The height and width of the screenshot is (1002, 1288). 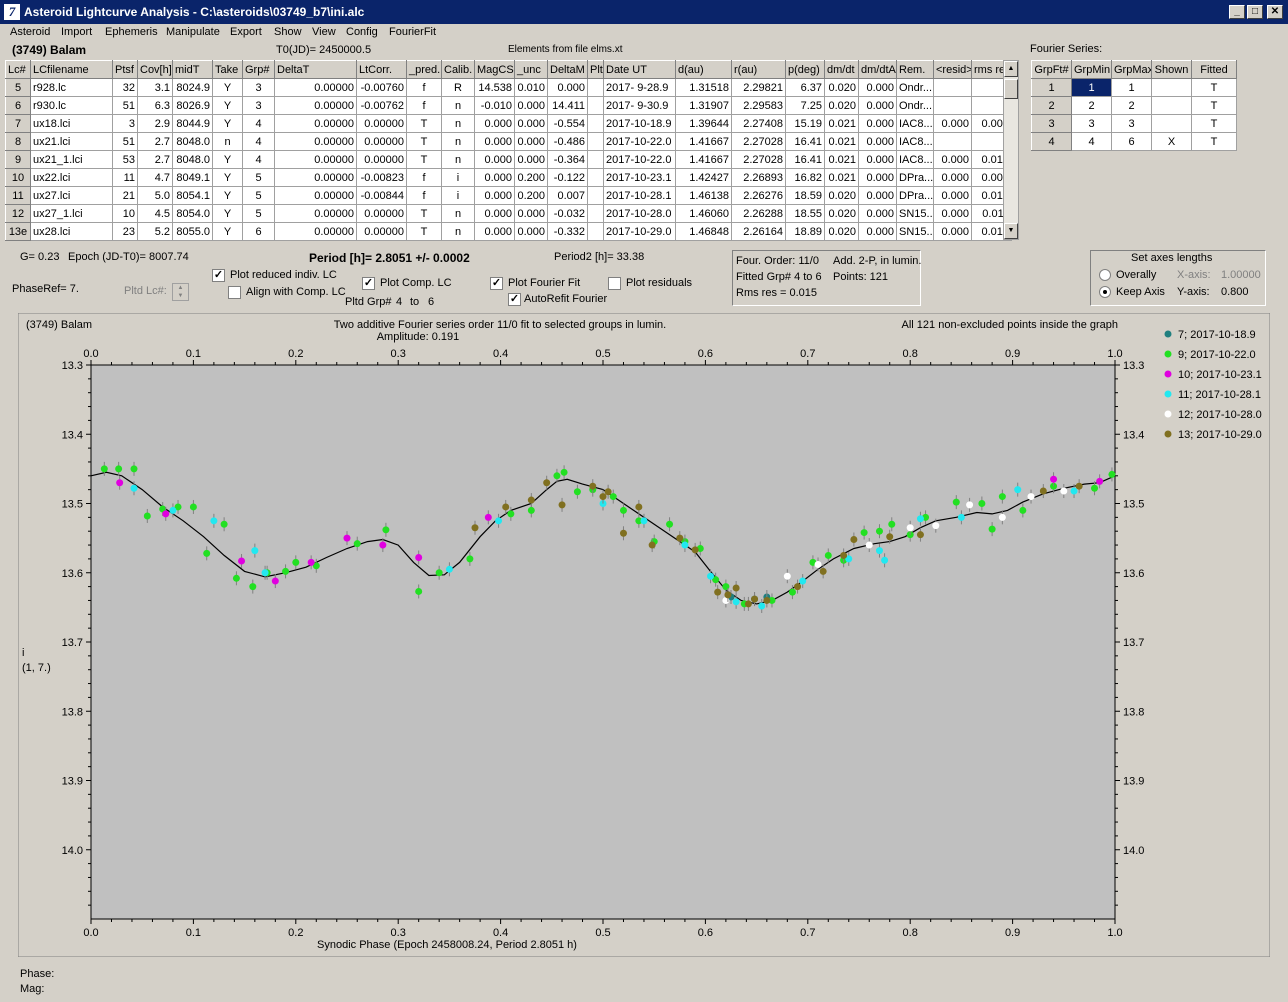 What do you see at coordinates (324, 32) in the screenshot?
I see `menu-view: View` at bounding box center [324, 32].